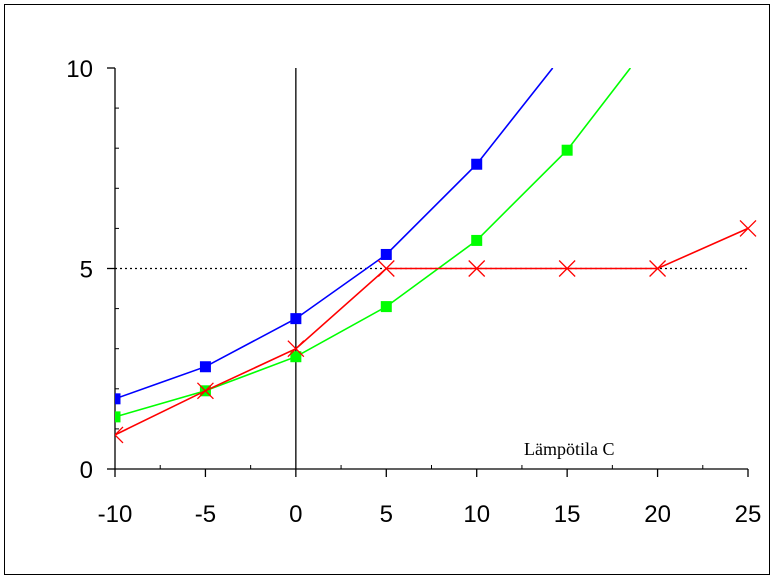 The width and height of the screenshot is (776, 579). What do you see at coordinates (86, 270) in the screenshot?
I see `y-tick-label: 5` at bounding box center [86, 270].